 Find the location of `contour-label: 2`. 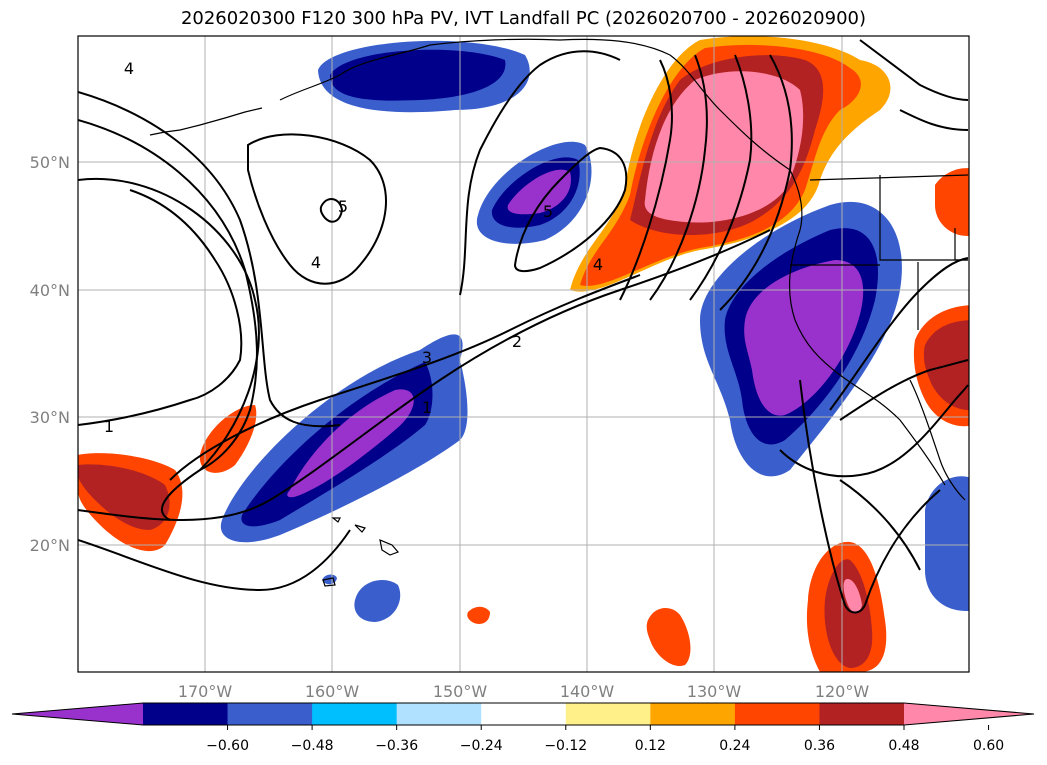

contour-label: 2 is located at coordinates (517, 341).